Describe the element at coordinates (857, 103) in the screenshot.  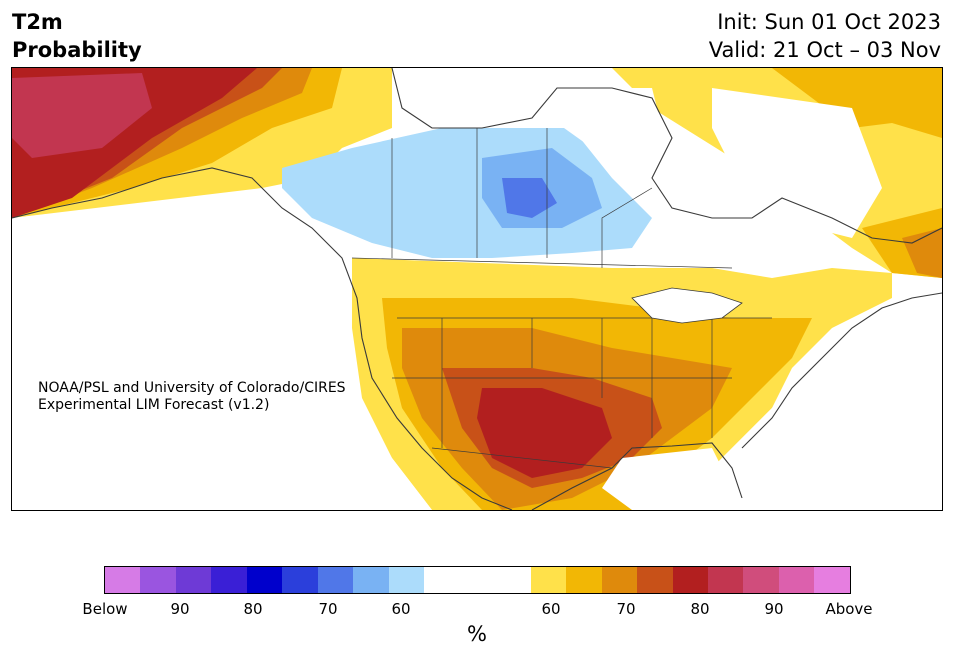
I see `eastern-canada-above-65-region` at that location.